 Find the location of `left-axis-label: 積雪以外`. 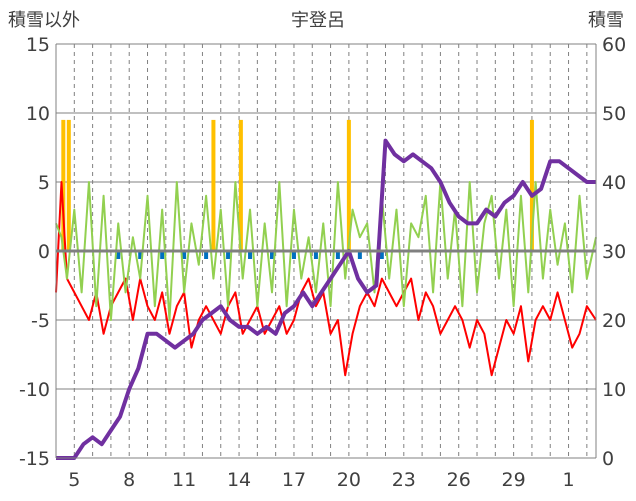

left-axis-label: 積雪以外 is located at coordinates (44, 20).